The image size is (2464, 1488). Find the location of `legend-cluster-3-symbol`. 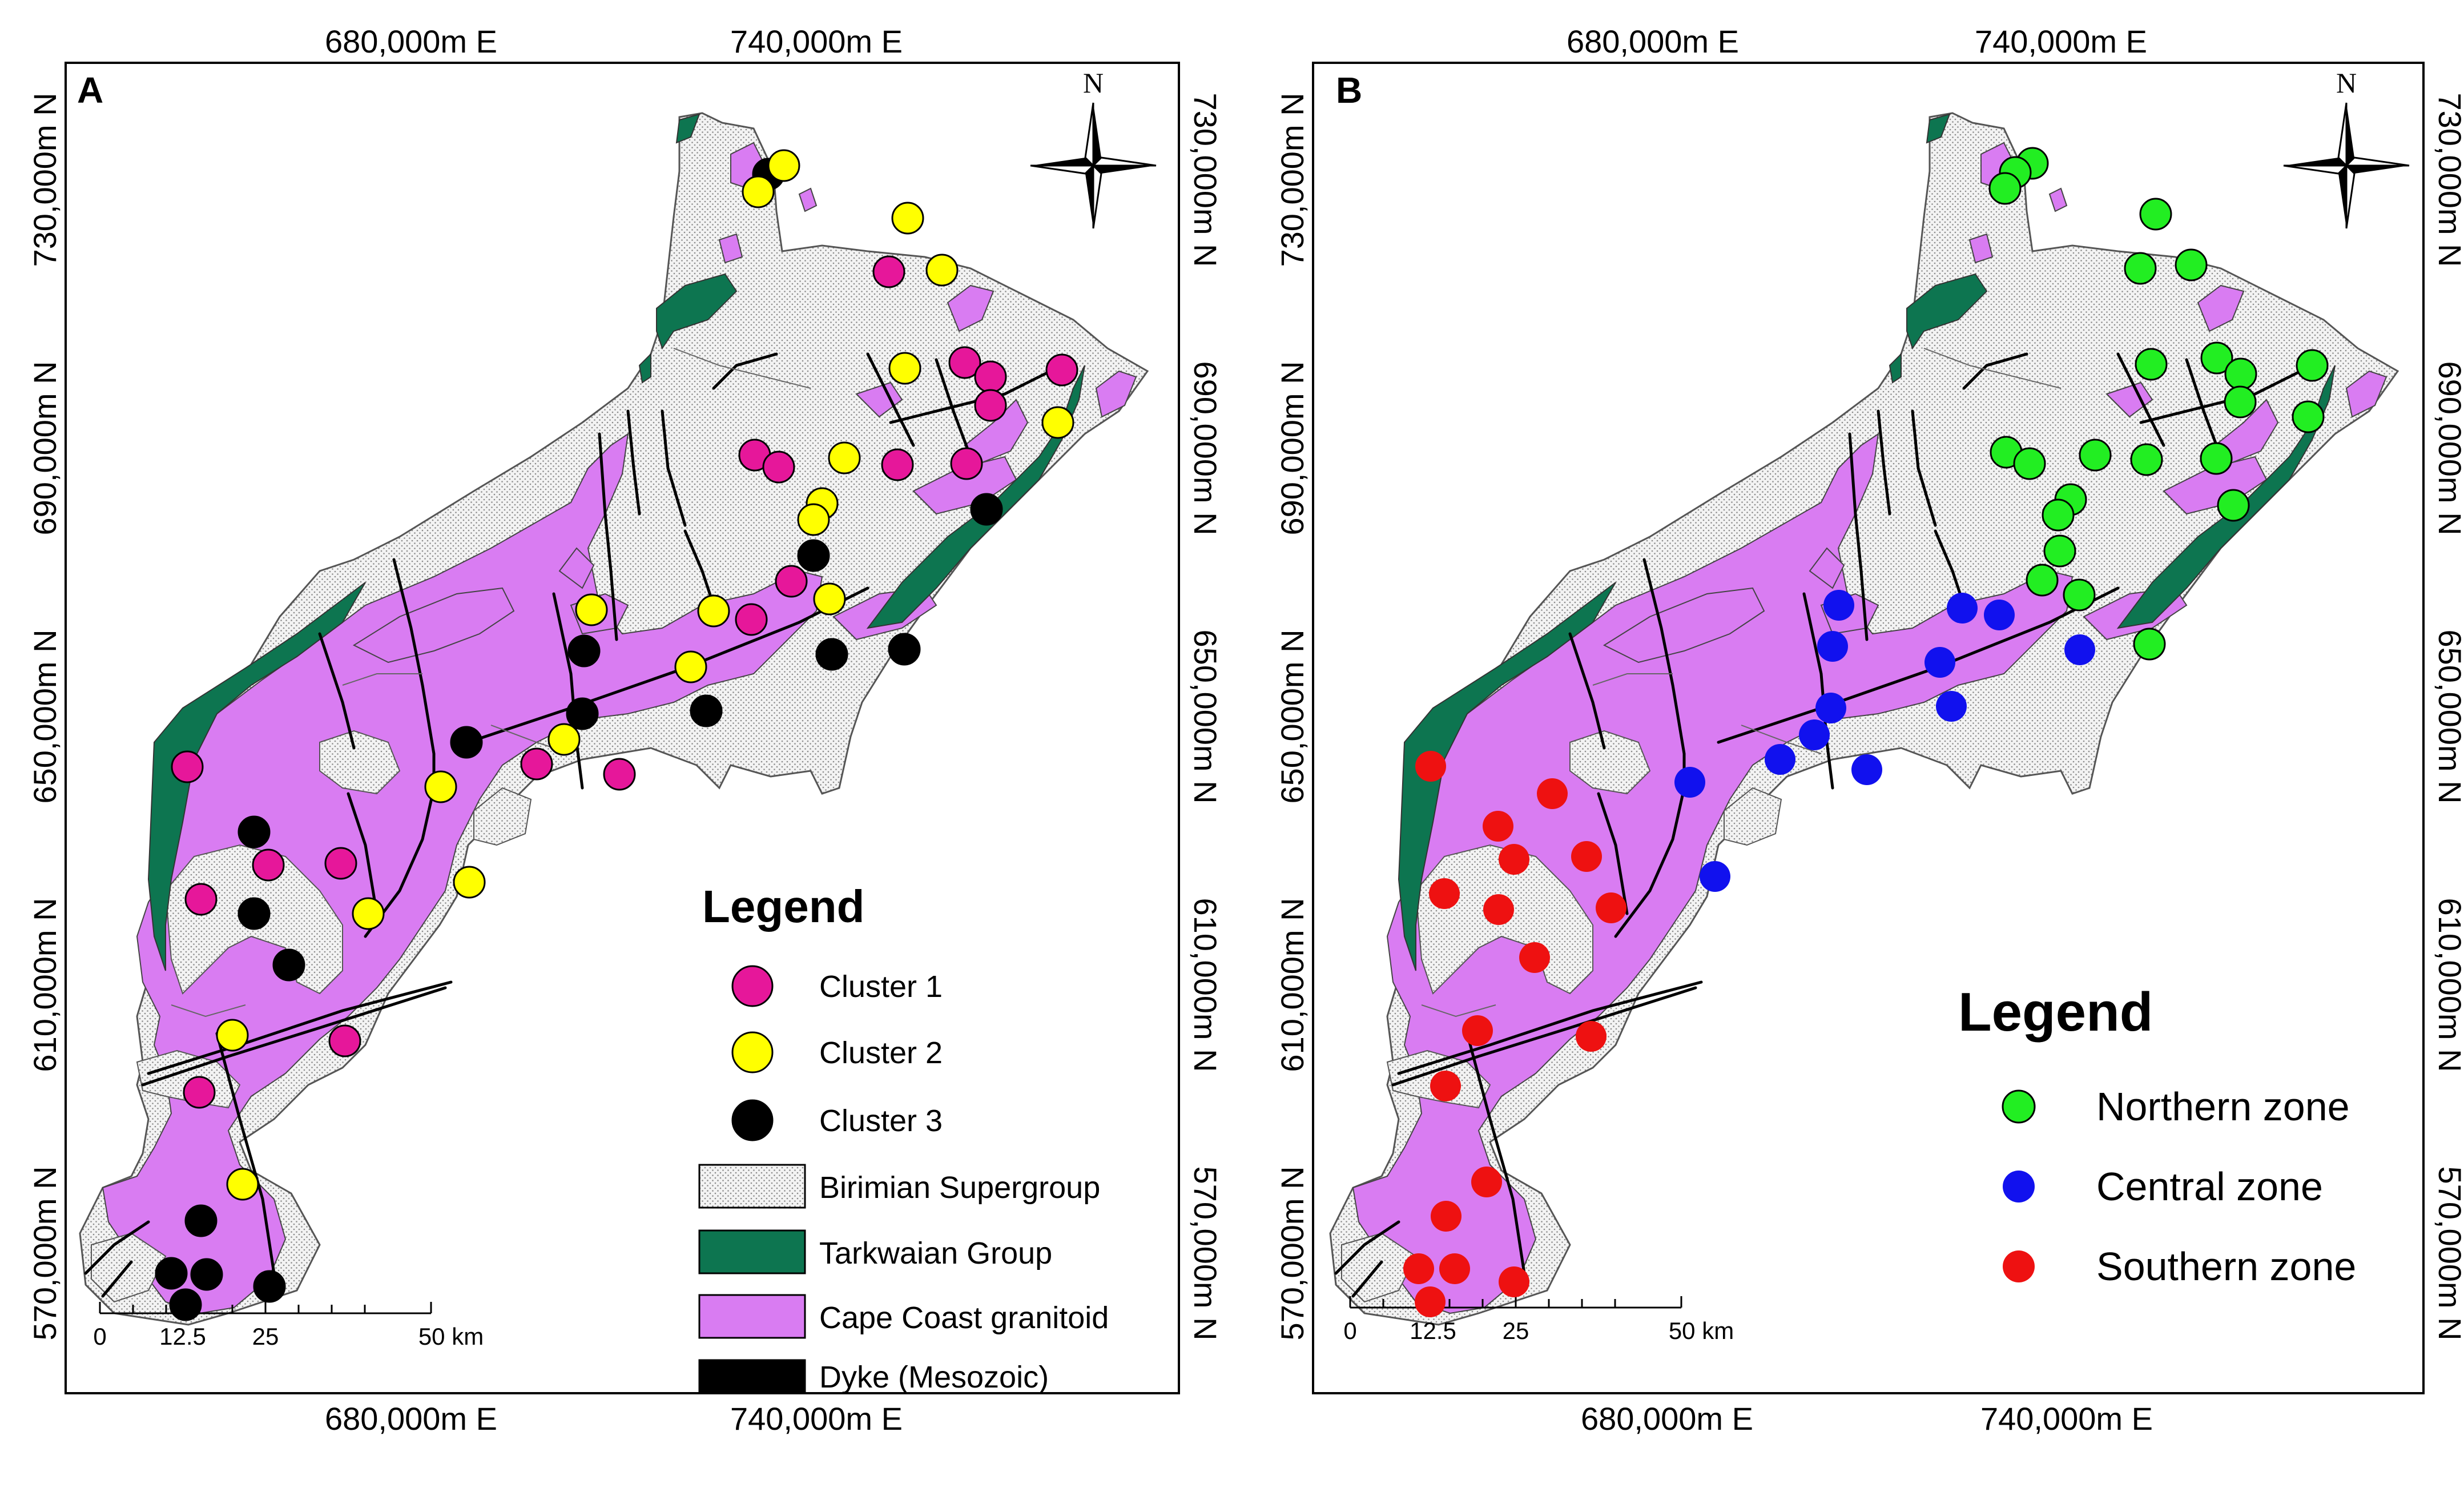

legend-cluster-3-symbol is located at coordinates (752, 1120).